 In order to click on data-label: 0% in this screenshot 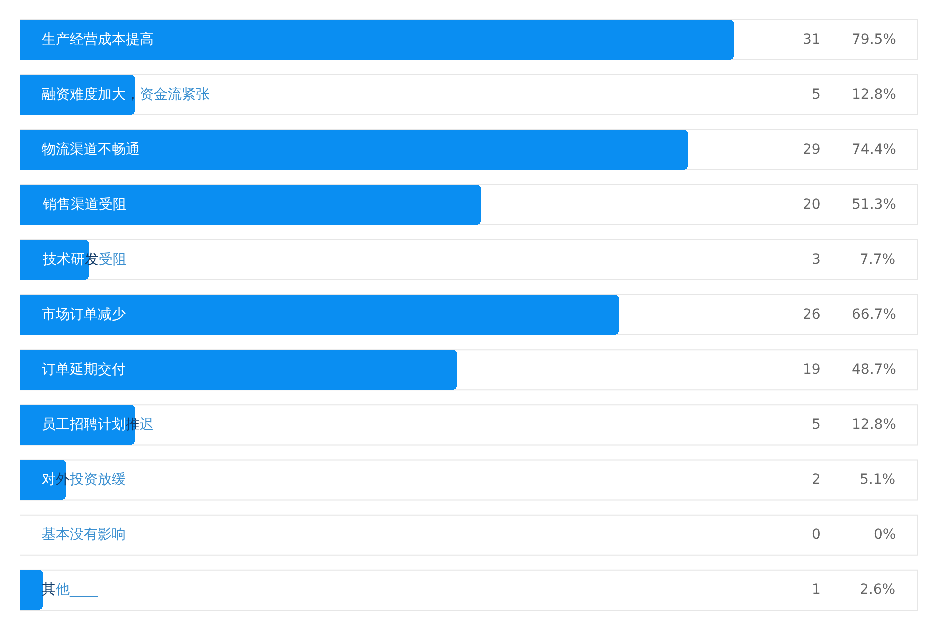, I will do `click(885, 535)`.